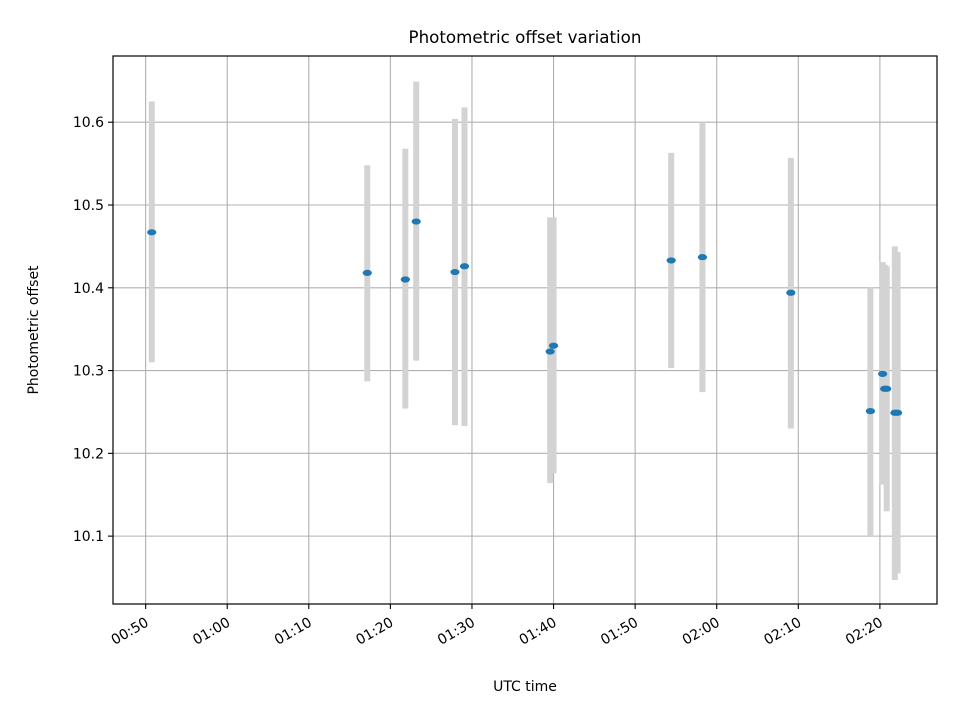 Image resolution: width=960 pixels, height=720 pixels. I want to click on y-tick-label: 10.6, so click(88, 123).